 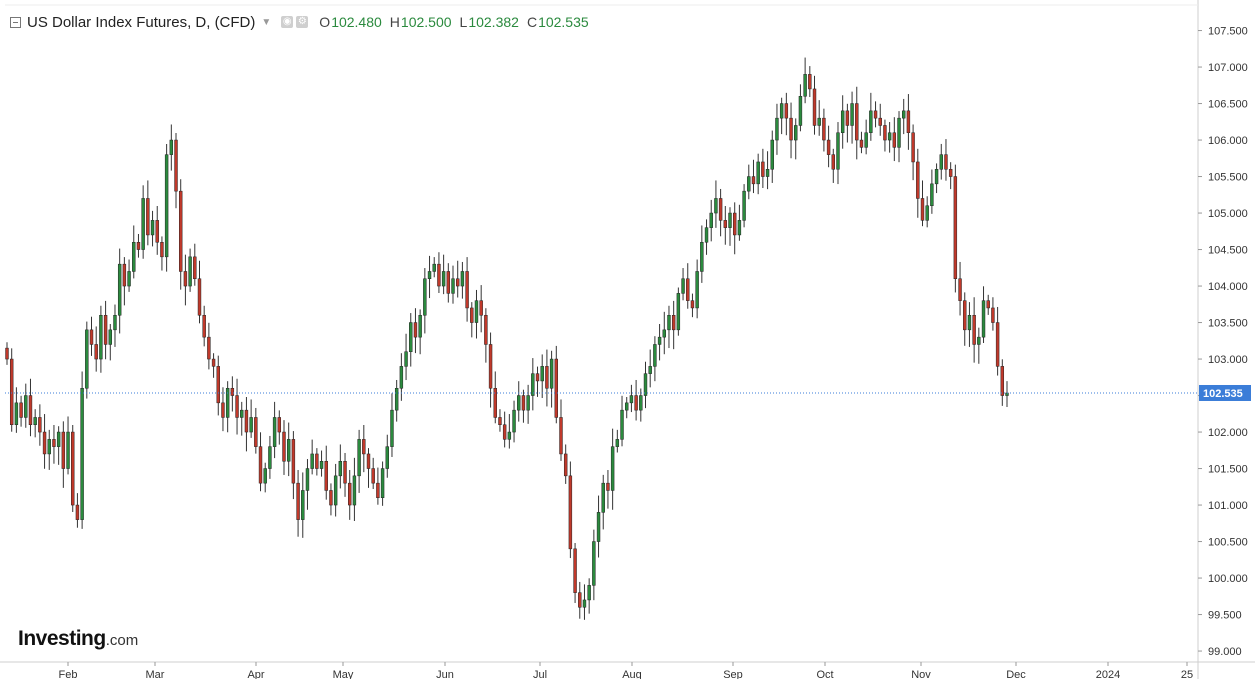 What do you see at coordinates (489, 22) in the screenshot?
I see `ohlc-low: L102.382` at bounding box center [489, 22].